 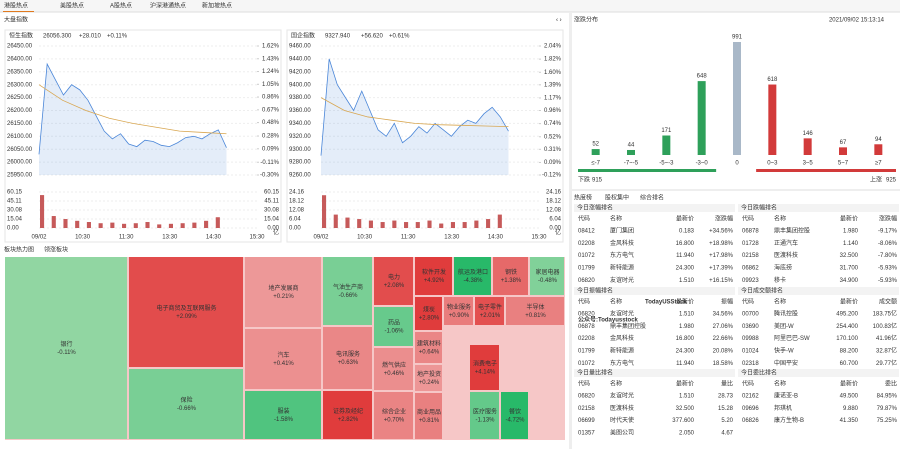 What do you see at coordinates (539, 238) in the screenshot?
I see `x-tick-label: 15:30` at bounding box center [539, 238].